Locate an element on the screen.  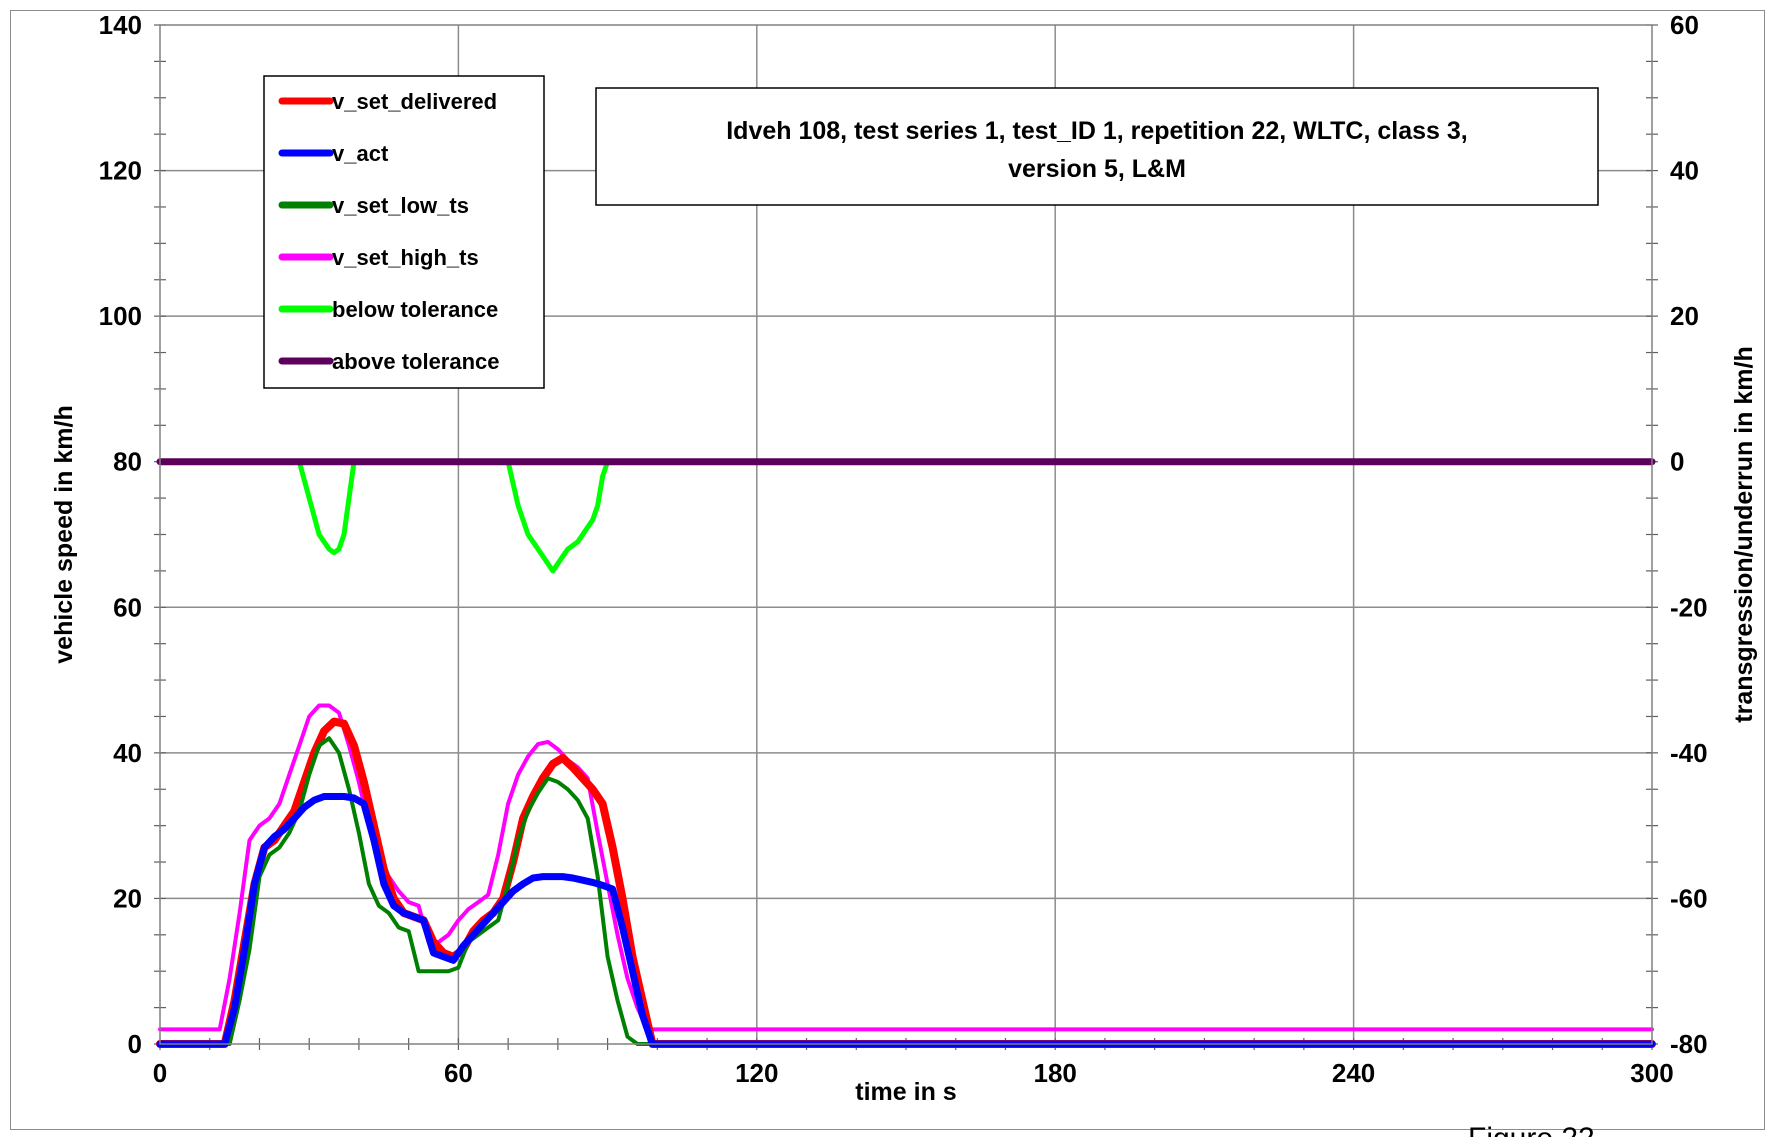
y2-tick-label: 60 is located at coordinates (1684, 25).